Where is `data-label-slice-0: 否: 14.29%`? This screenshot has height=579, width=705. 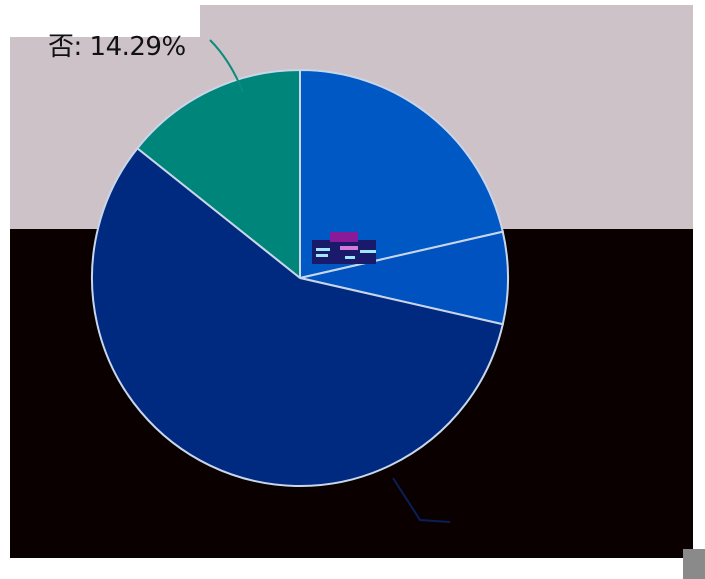
data-label-slice-0: 否: 14.29% is located at coordinates (117, 47).